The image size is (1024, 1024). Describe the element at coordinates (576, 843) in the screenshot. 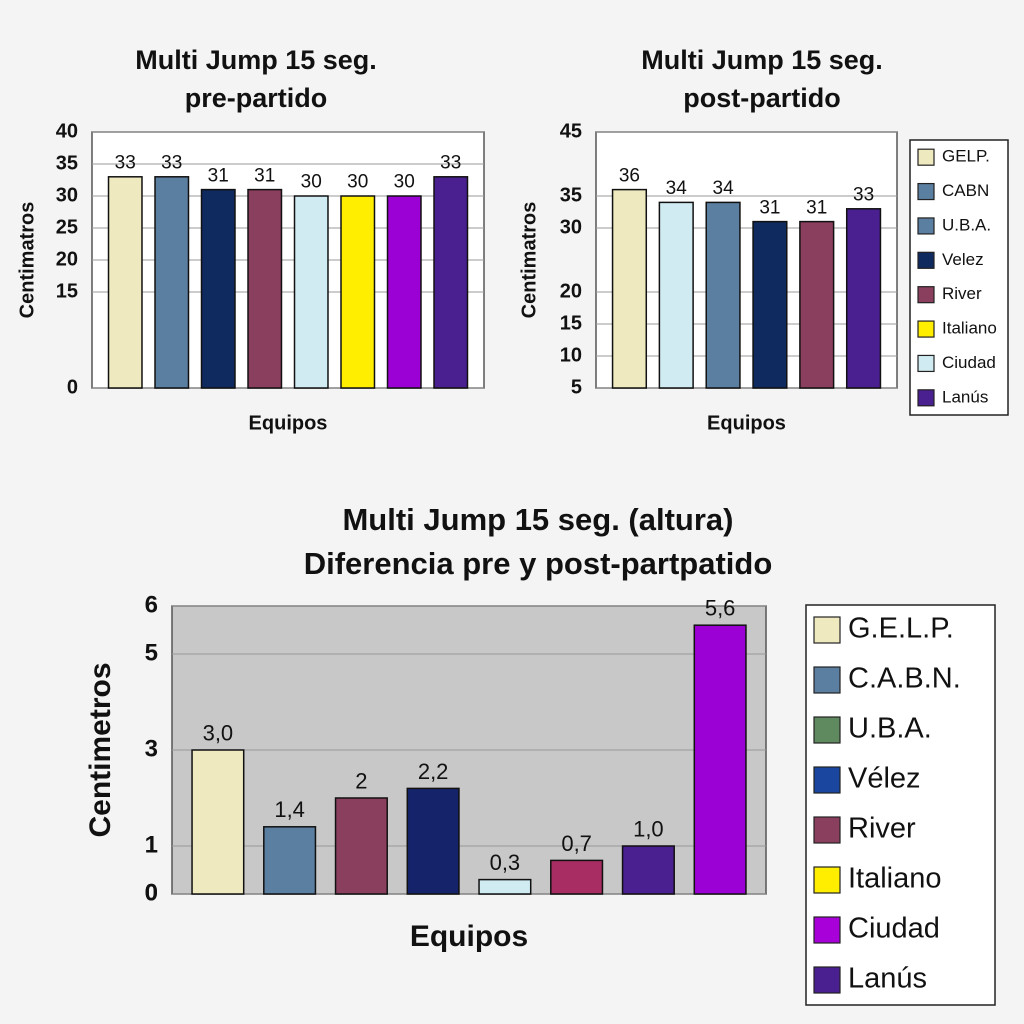

I see `value-label: 0,7` at that location.